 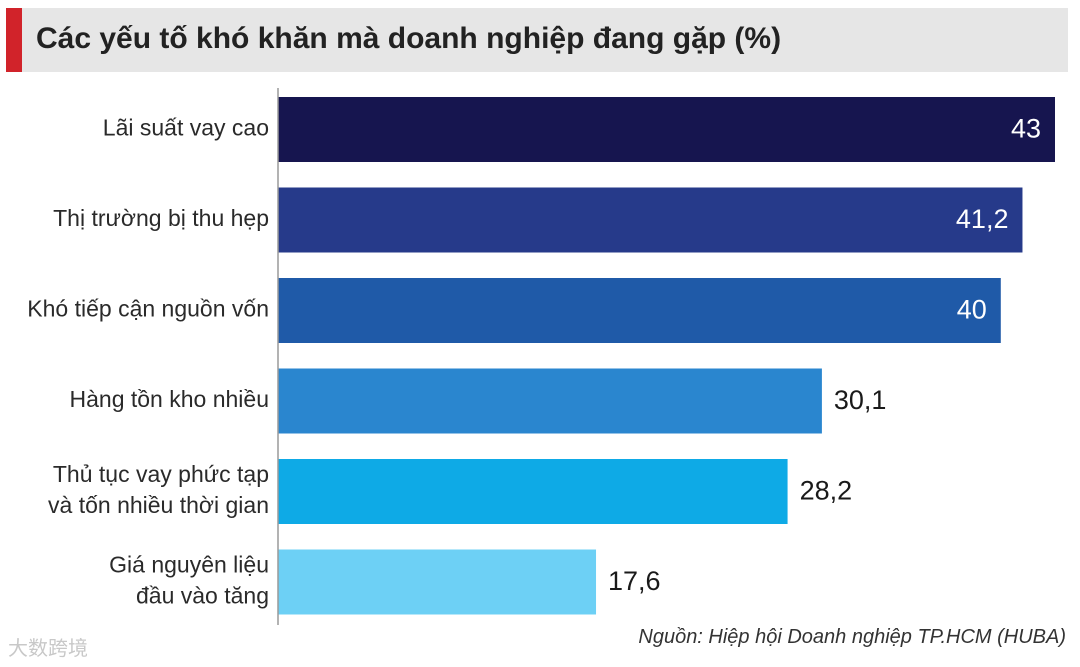 I want to click on category-label: Thị trường bị thu hẹp, so click(x=161, y=218).